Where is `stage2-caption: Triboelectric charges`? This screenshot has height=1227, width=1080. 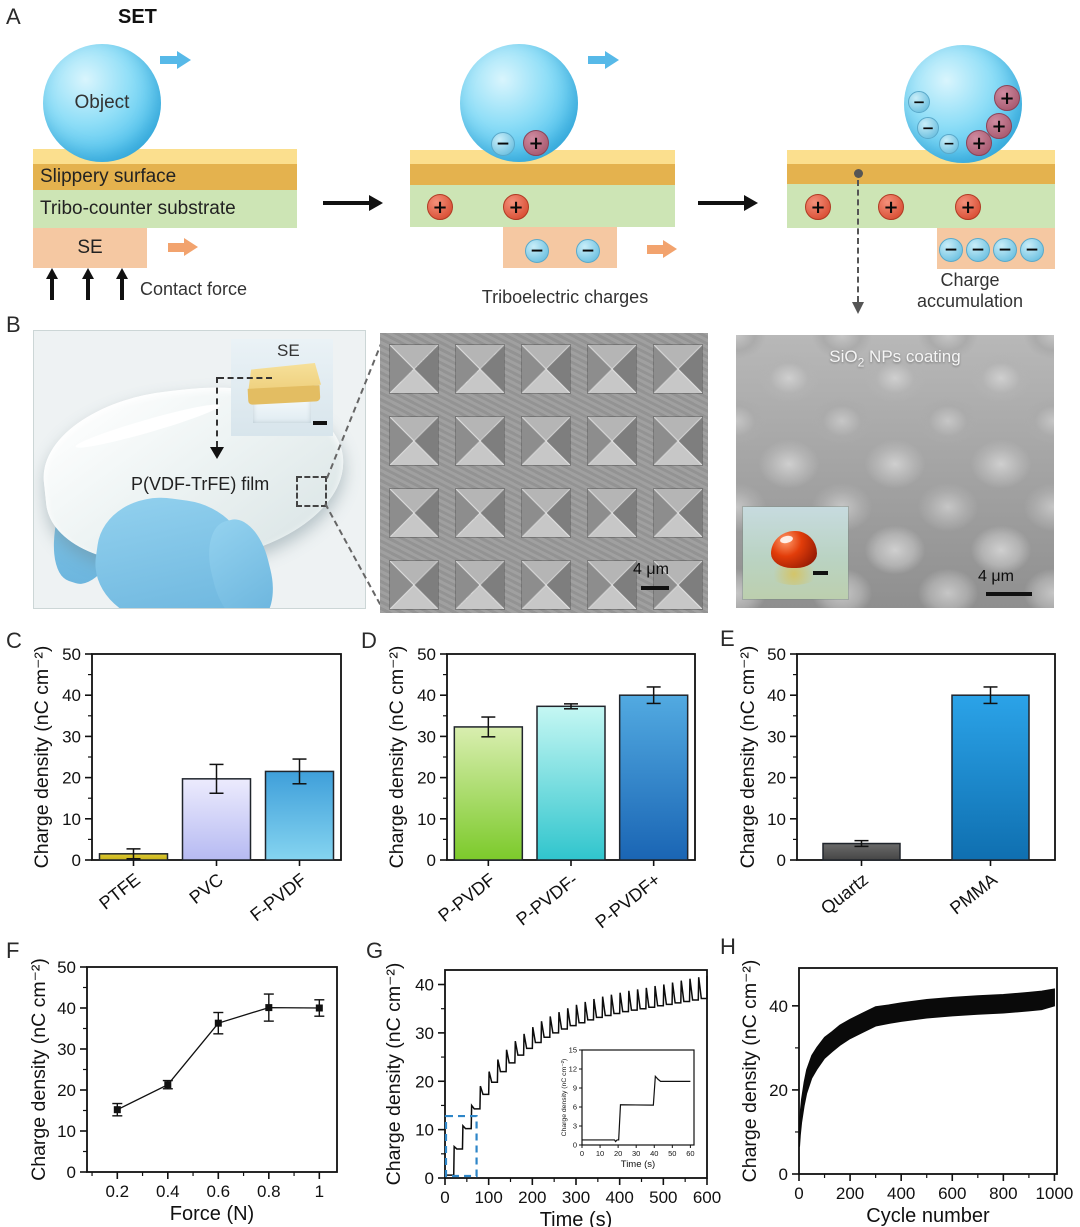
stage2-caption: Triboelectric charges is located at coordinates (565, 297).